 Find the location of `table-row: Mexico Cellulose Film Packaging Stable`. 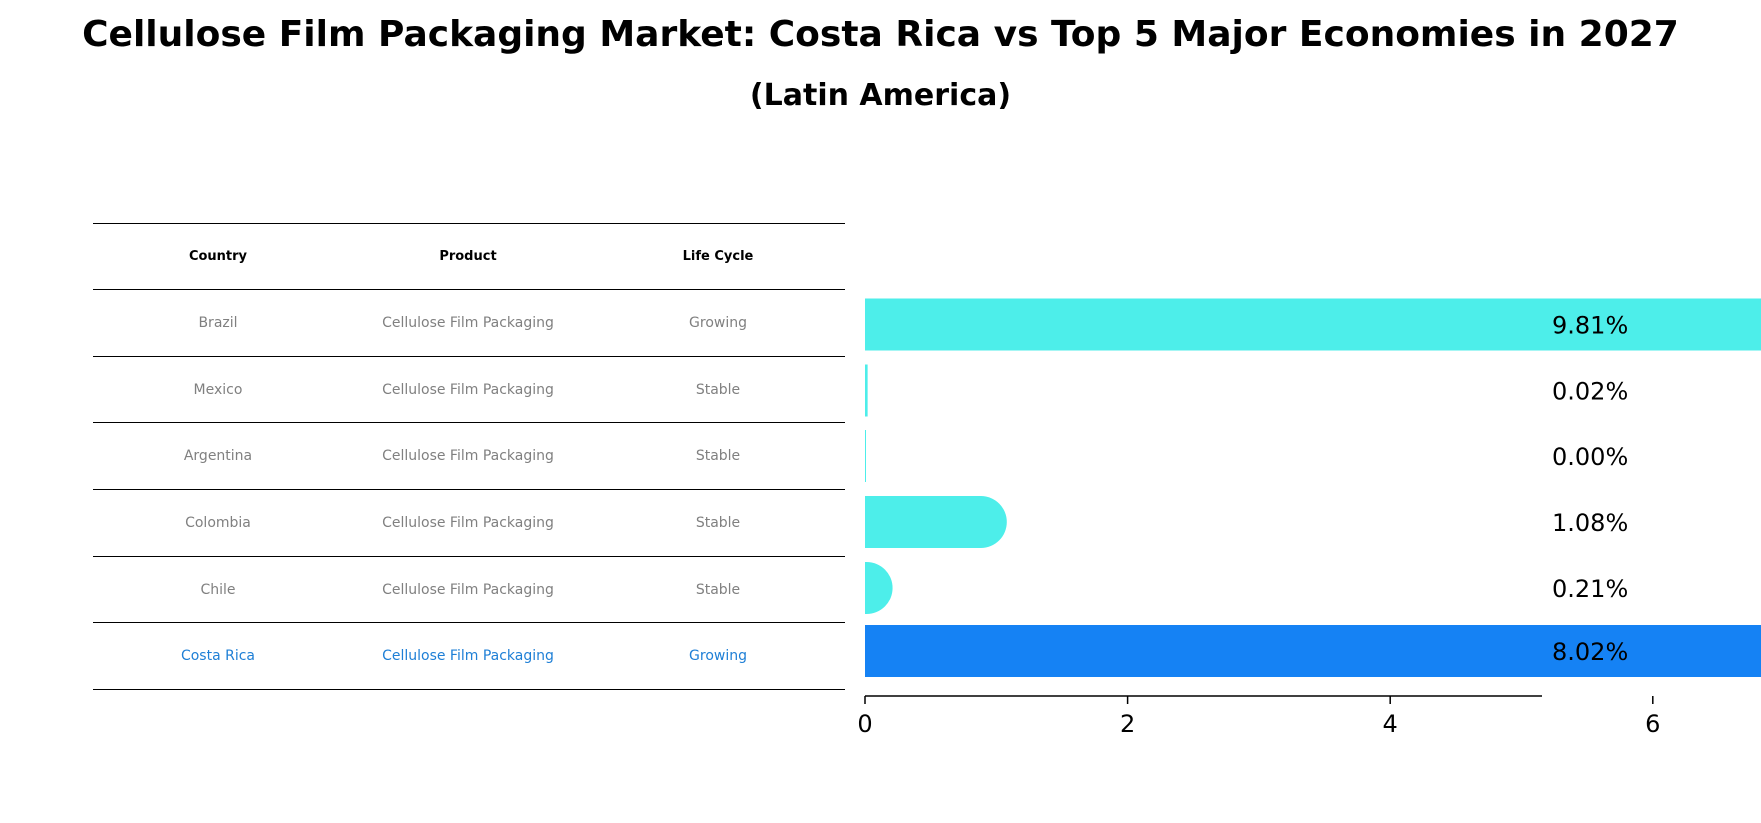

table-row: Mexico Cellulose Film Packaging Stable is located at coordinates (469, 389).